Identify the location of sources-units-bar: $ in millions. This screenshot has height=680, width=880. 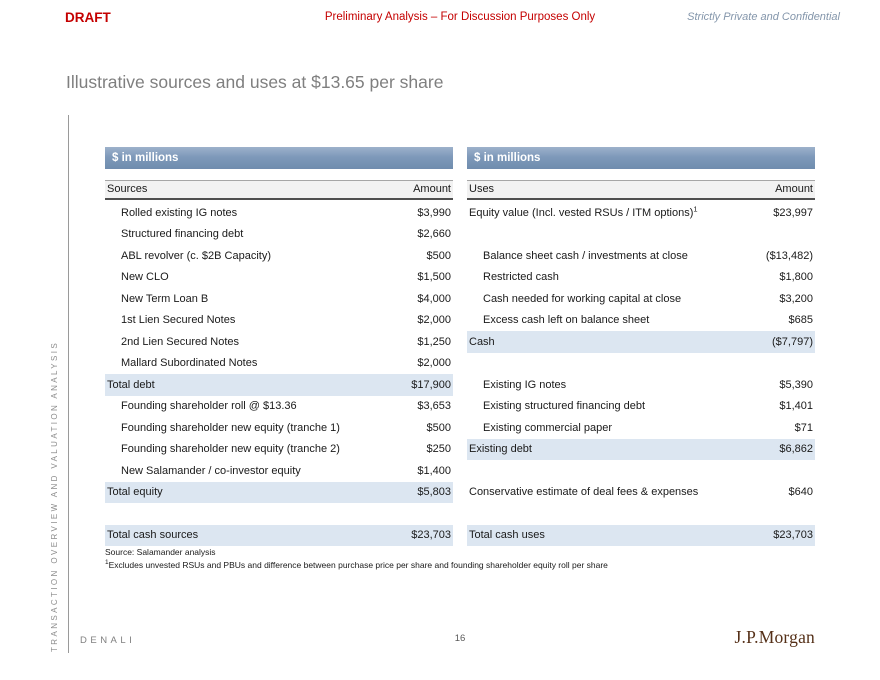
(279, 158).